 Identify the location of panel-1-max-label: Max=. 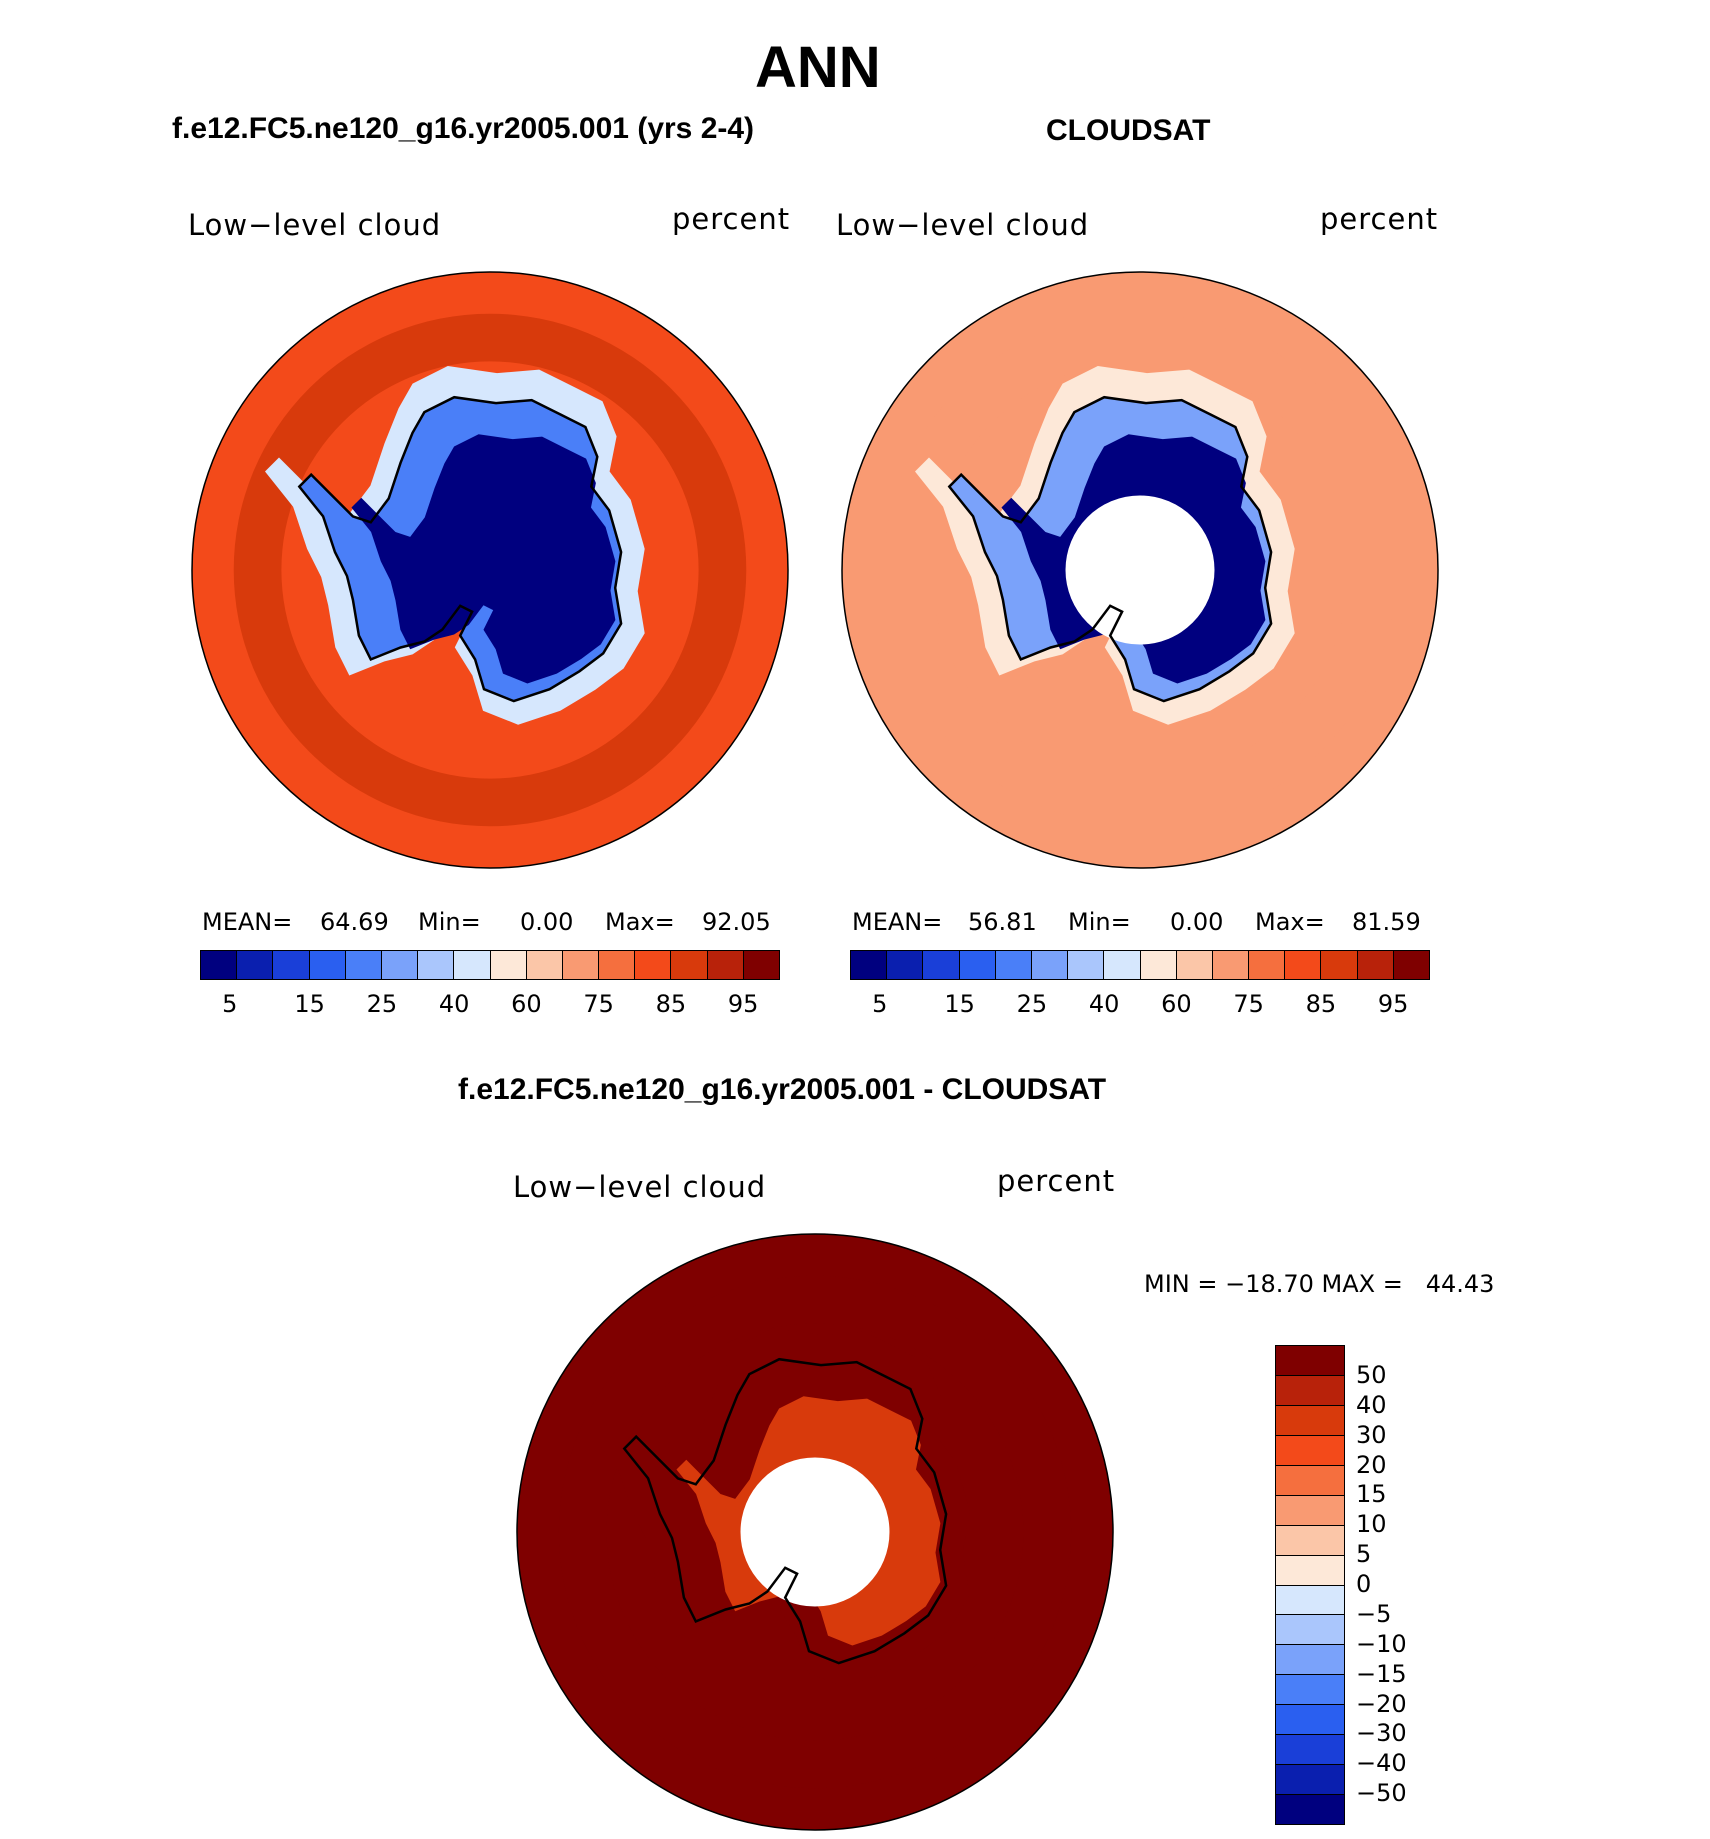
(640, 922).